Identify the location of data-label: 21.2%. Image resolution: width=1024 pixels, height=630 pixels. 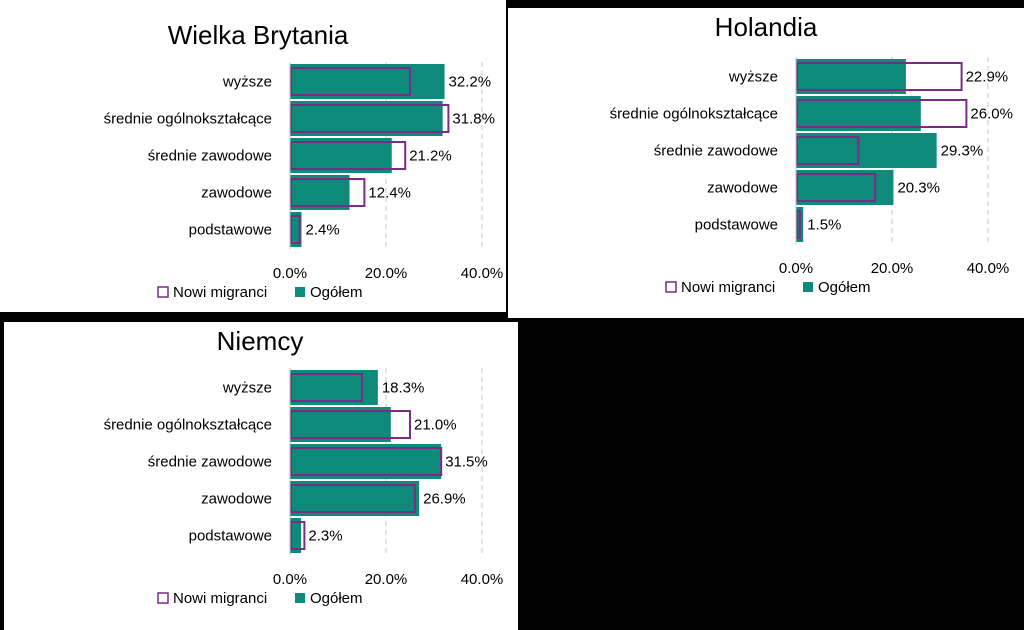
(430, 156).